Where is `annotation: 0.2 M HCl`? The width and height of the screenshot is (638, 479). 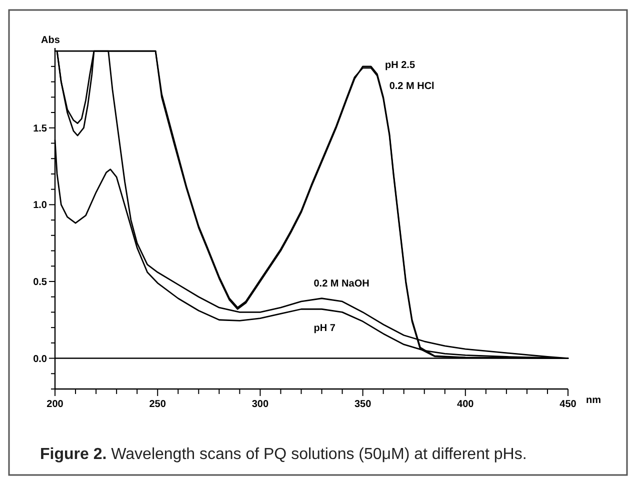 annotation: 0.2 M HCl is located at coordinates (412, 86).